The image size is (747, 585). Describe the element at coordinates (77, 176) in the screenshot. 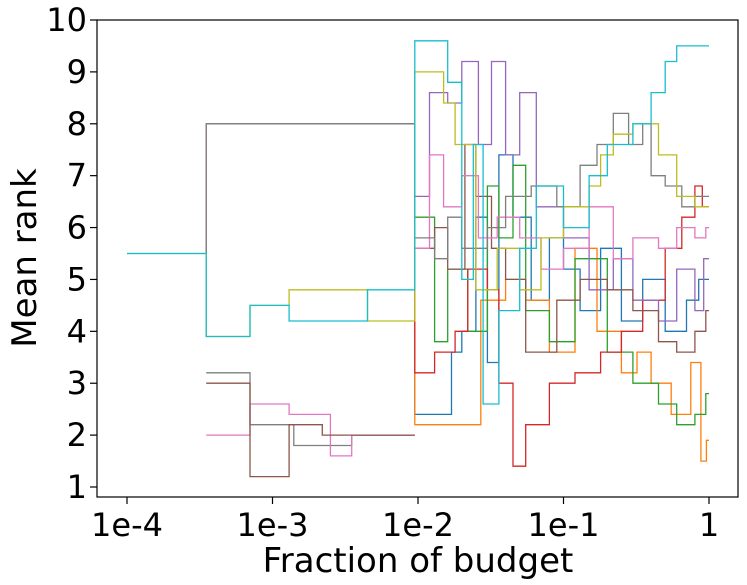

I see `y-tick-label: 7` at that location.